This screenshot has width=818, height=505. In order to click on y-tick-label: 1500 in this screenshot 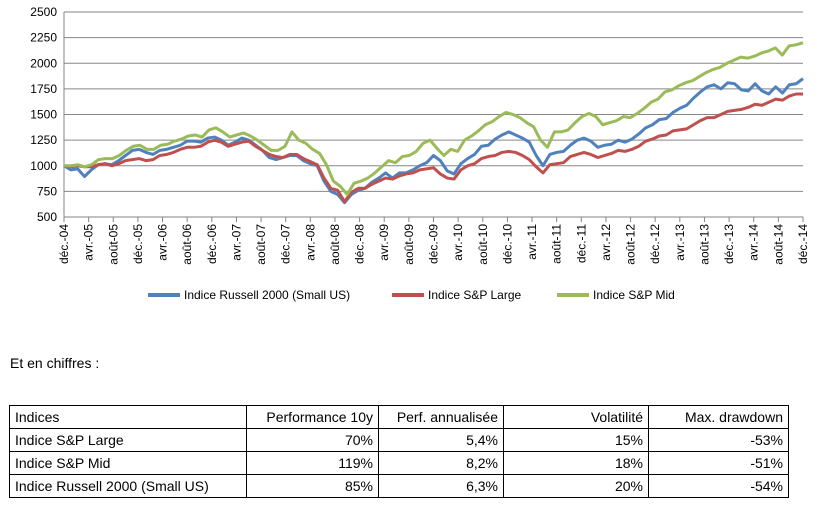, I will do `click(43, 115)`.